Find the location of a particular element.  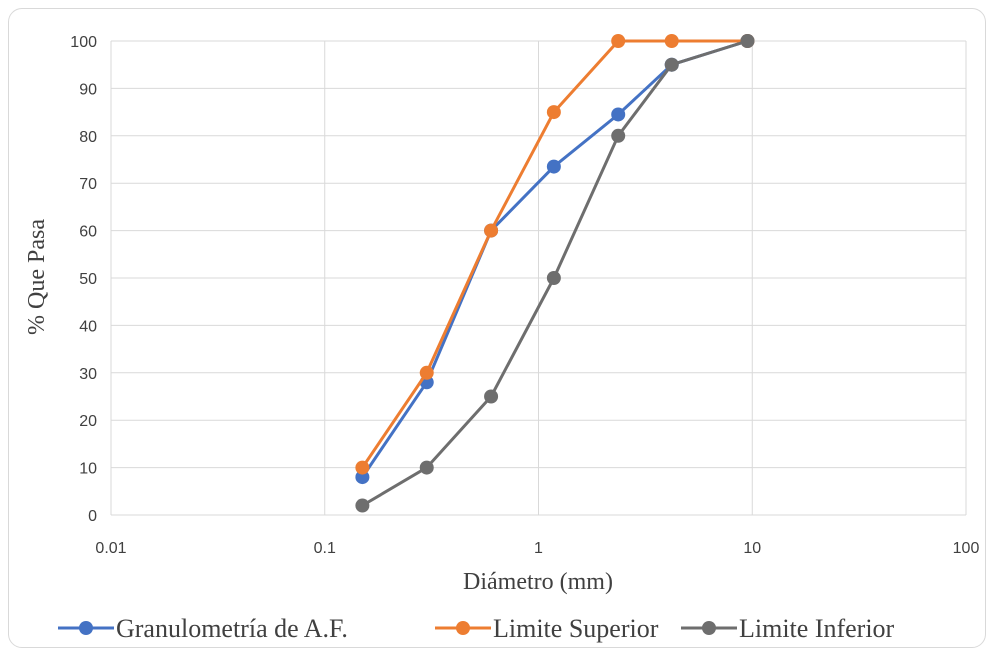

x-tick-label: 0.01 is located at coordinates (110, 548).